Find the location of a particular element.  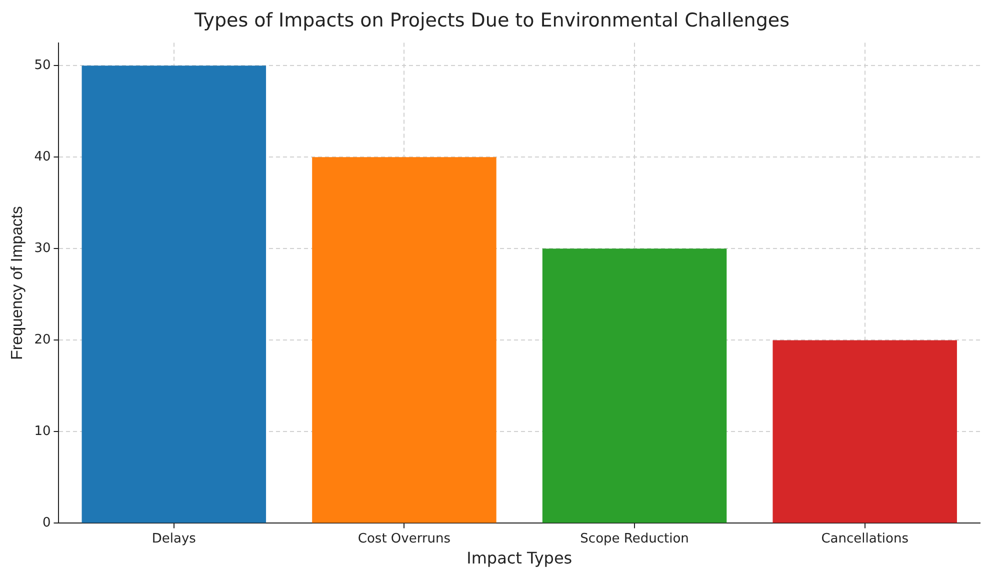

y-tick-label: 40 is located at coordinates (42, 157).